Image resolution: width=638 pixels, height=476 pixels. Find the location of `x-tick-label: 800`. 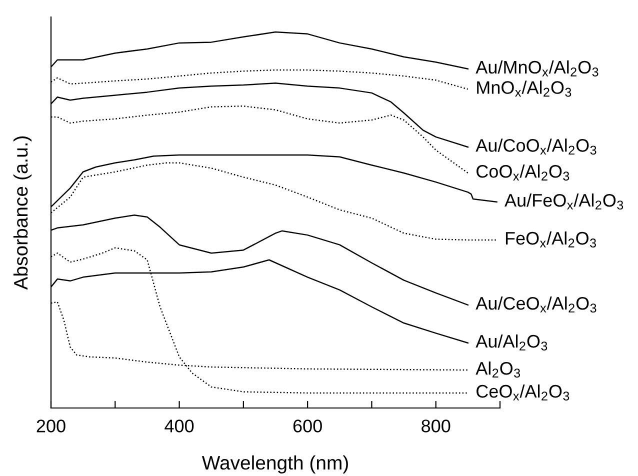

x-tick-label: 800 is located at coordinates (436, 426).